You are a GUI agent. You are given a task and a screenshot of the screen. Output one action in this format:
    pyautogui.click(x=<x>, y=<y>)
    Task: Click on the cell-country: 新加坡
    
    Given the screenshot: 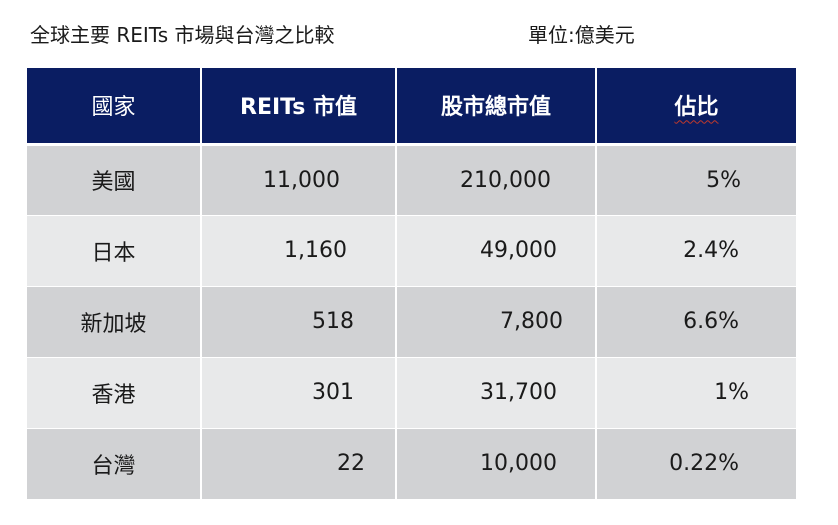 What is the action you would take?
    pyautogui.click(x=113, y=321)
    